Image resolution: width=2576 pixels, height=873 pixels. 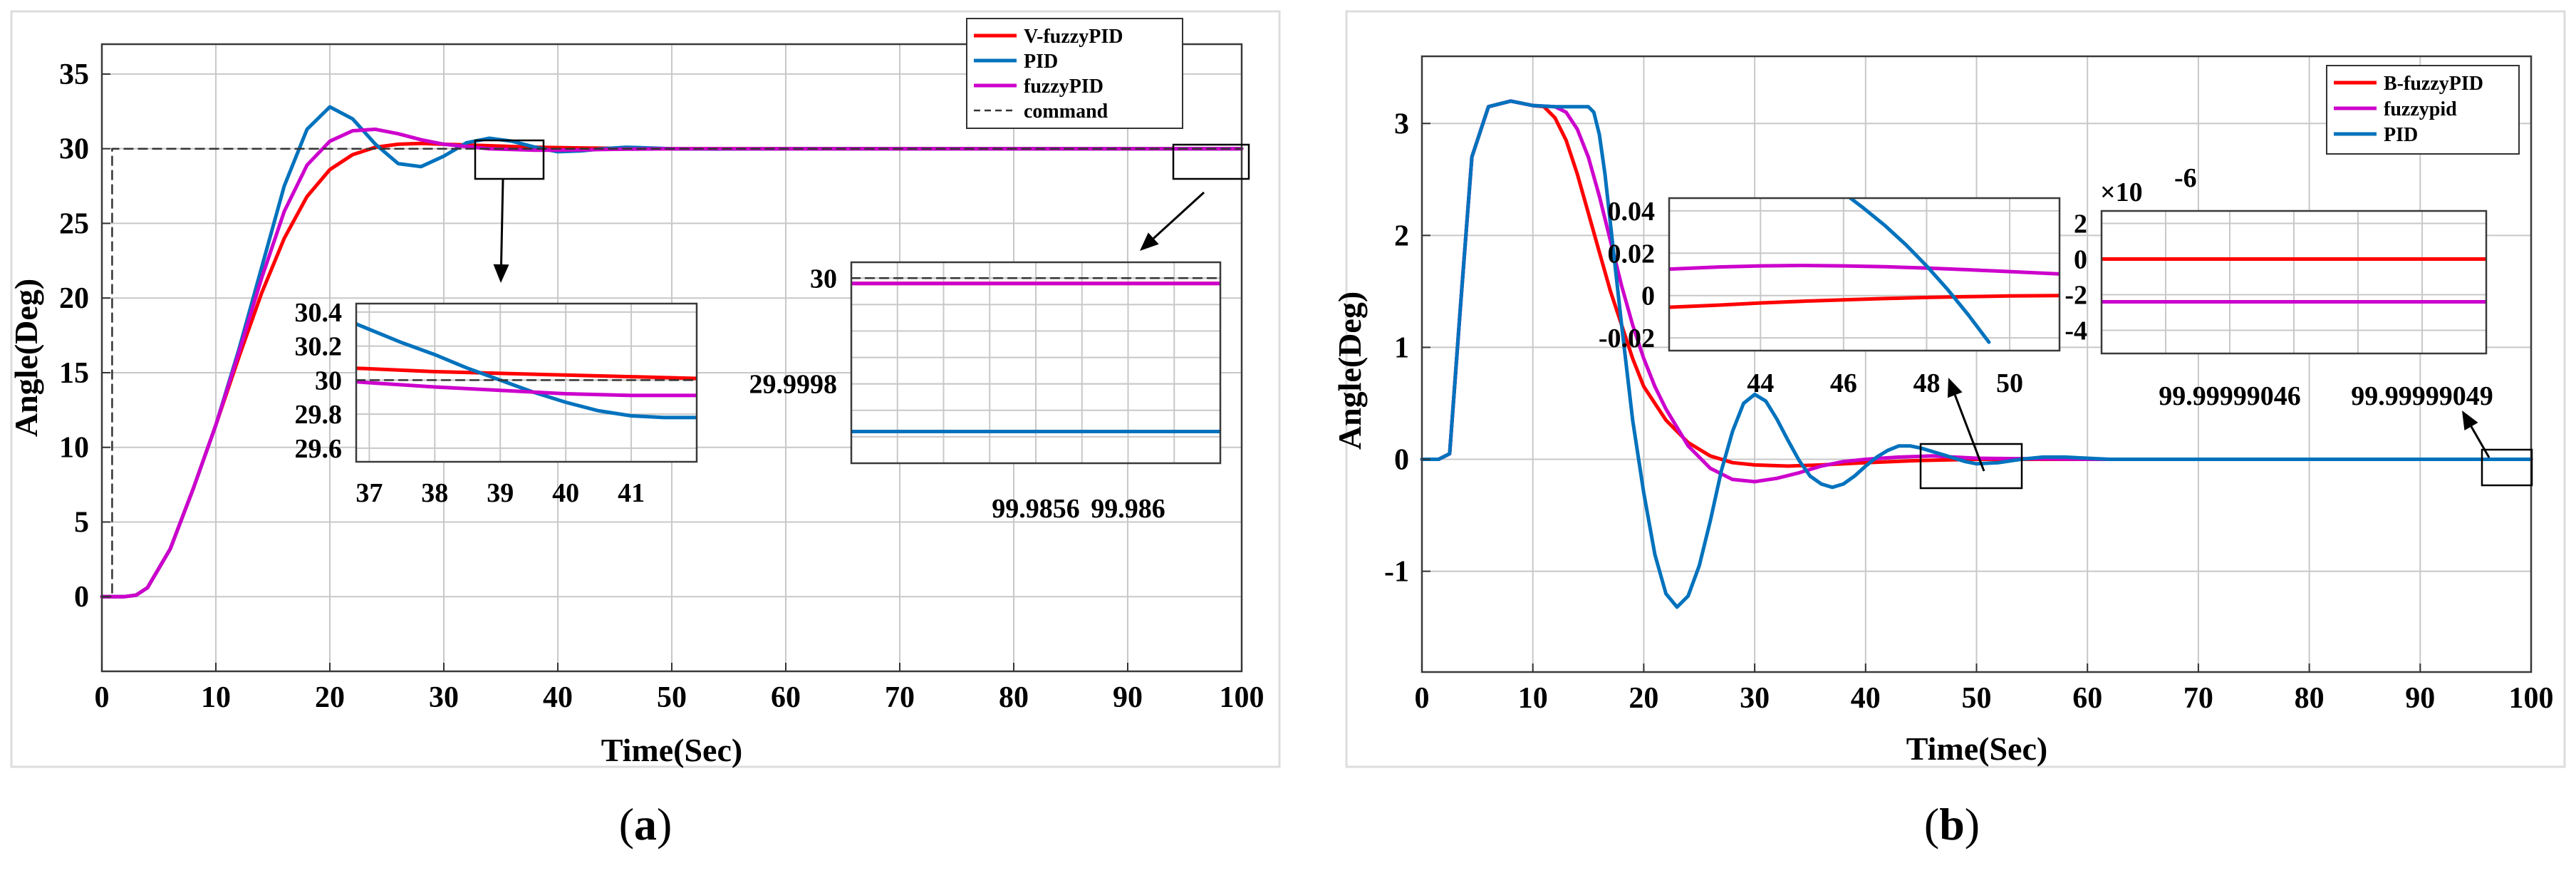 I want to click on inset-y-tick-label: -4, so click(x=2076, y=331).